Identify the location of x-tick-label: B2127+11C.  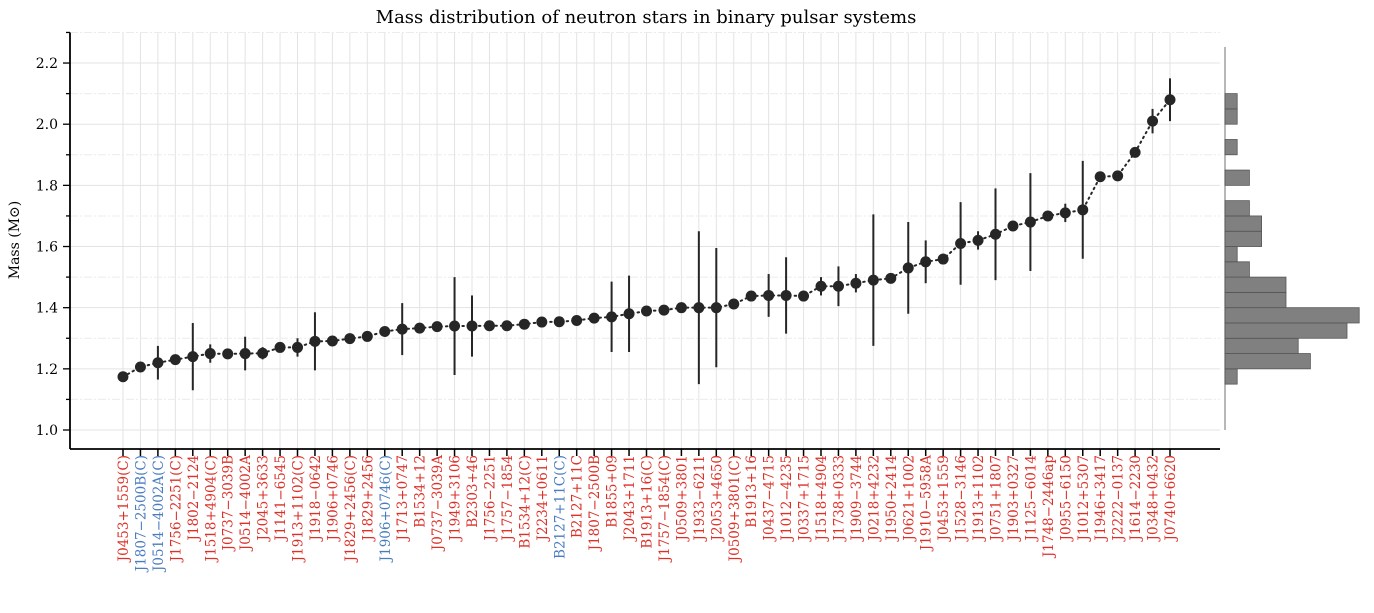
(578, 496).